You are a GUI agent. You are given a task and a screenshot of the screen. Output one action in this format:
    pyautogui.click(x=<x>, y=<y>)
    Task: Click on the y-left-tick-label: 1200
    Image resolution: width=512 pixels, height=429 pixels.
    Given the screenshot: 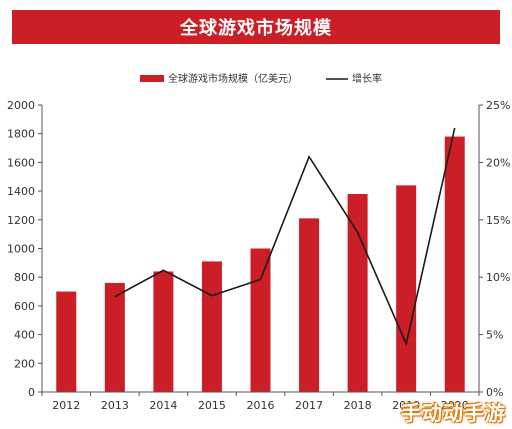 What is the action you would take?
    pyautogui.click(x=21, y=220)
    